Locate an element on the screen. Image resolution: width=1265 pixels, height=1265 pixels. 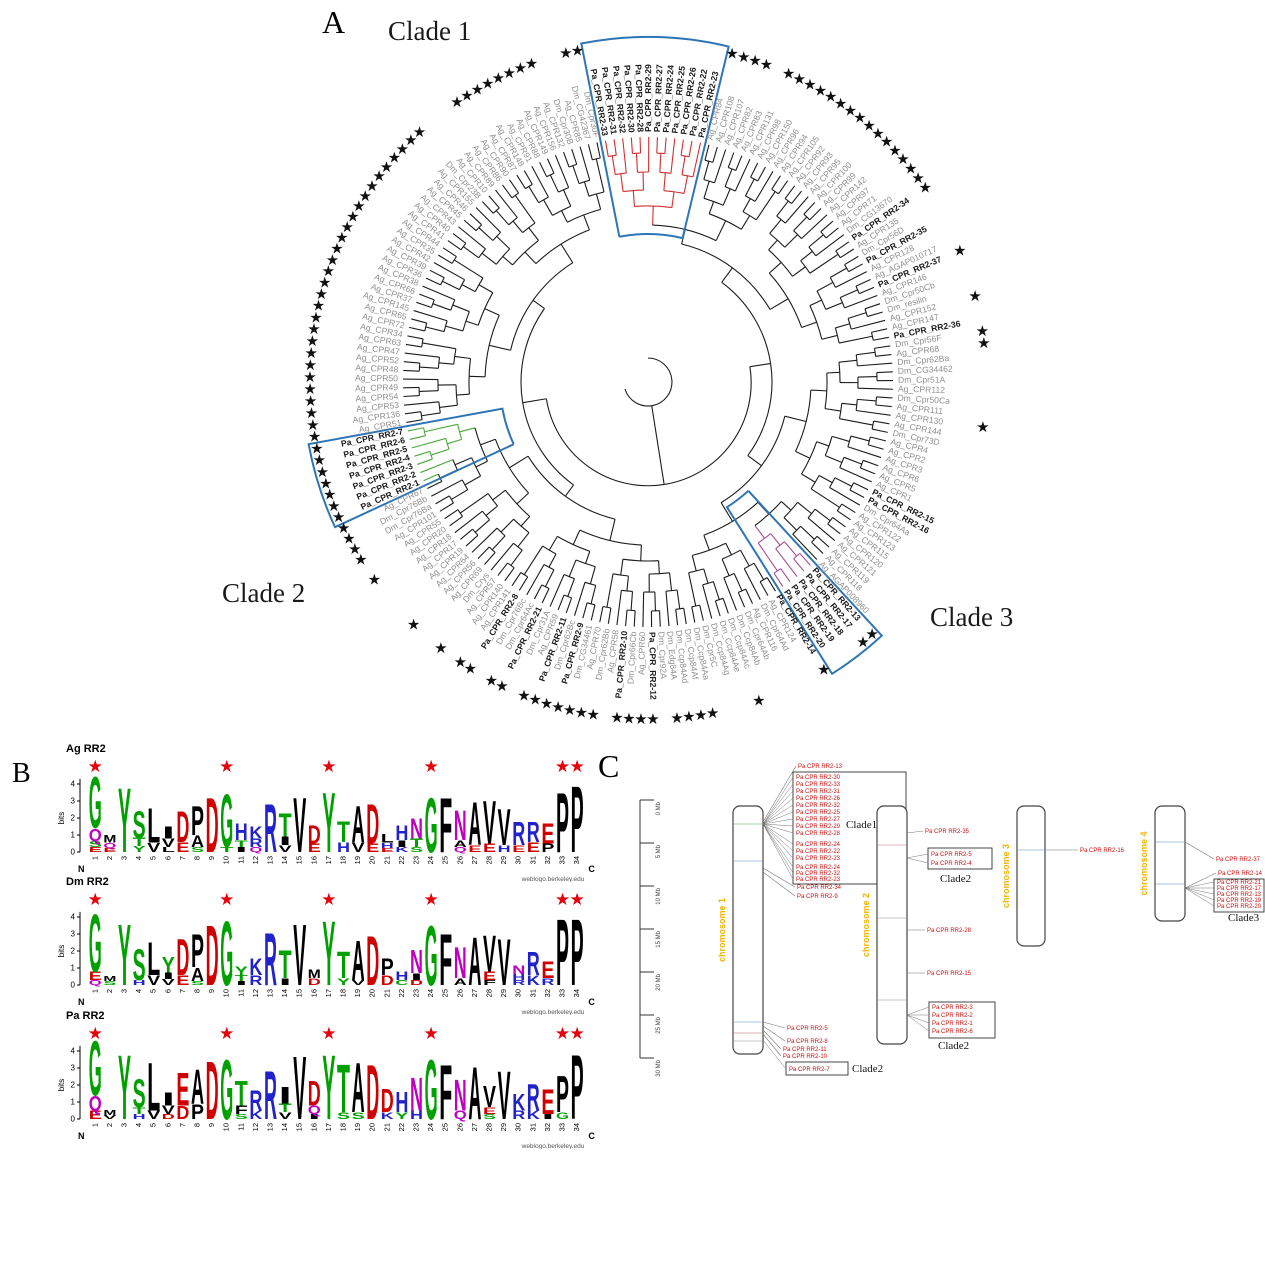
tree-tip-label: Pa_CPR_RR2-29 is located at coordinates (648, 98).